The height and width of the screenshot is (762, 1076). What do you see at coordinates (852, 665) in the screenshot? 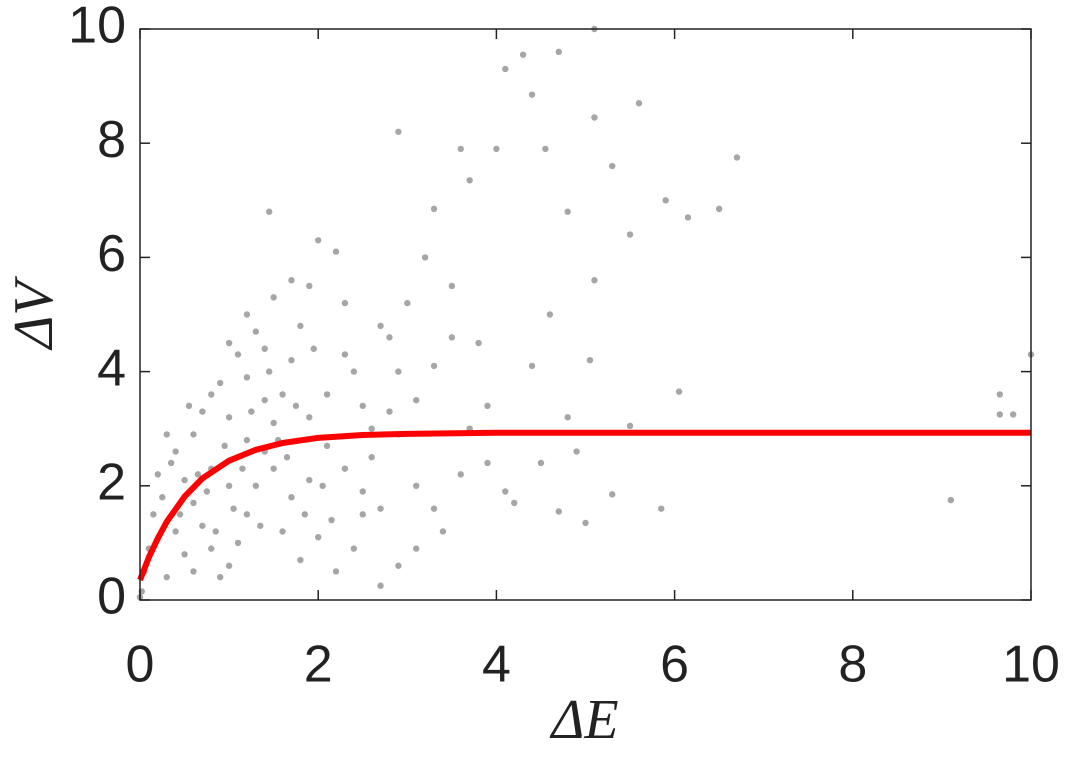
I see `x-tick-label: 8` at bounding box center [852, 665].